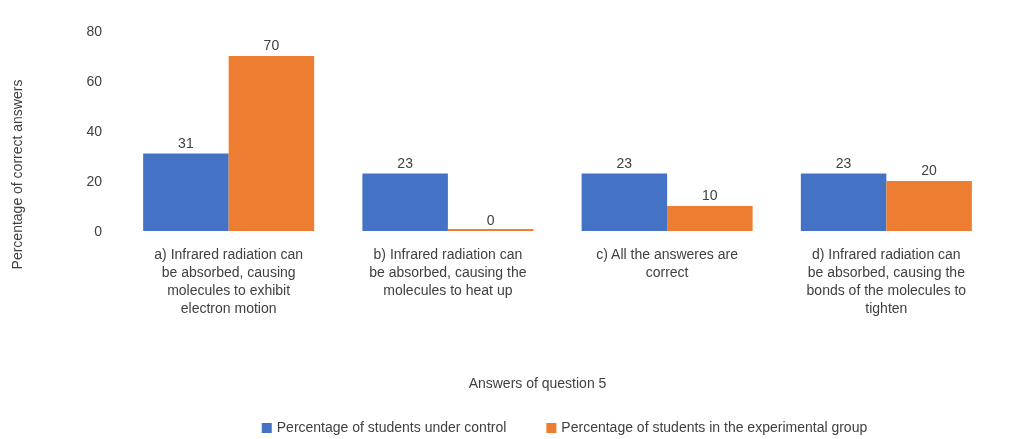 The image size is (1009, 439). Describe the element at coordinates (391, 427) in the screenshot. I see `legend-label: Percentage of students under control` at that location.